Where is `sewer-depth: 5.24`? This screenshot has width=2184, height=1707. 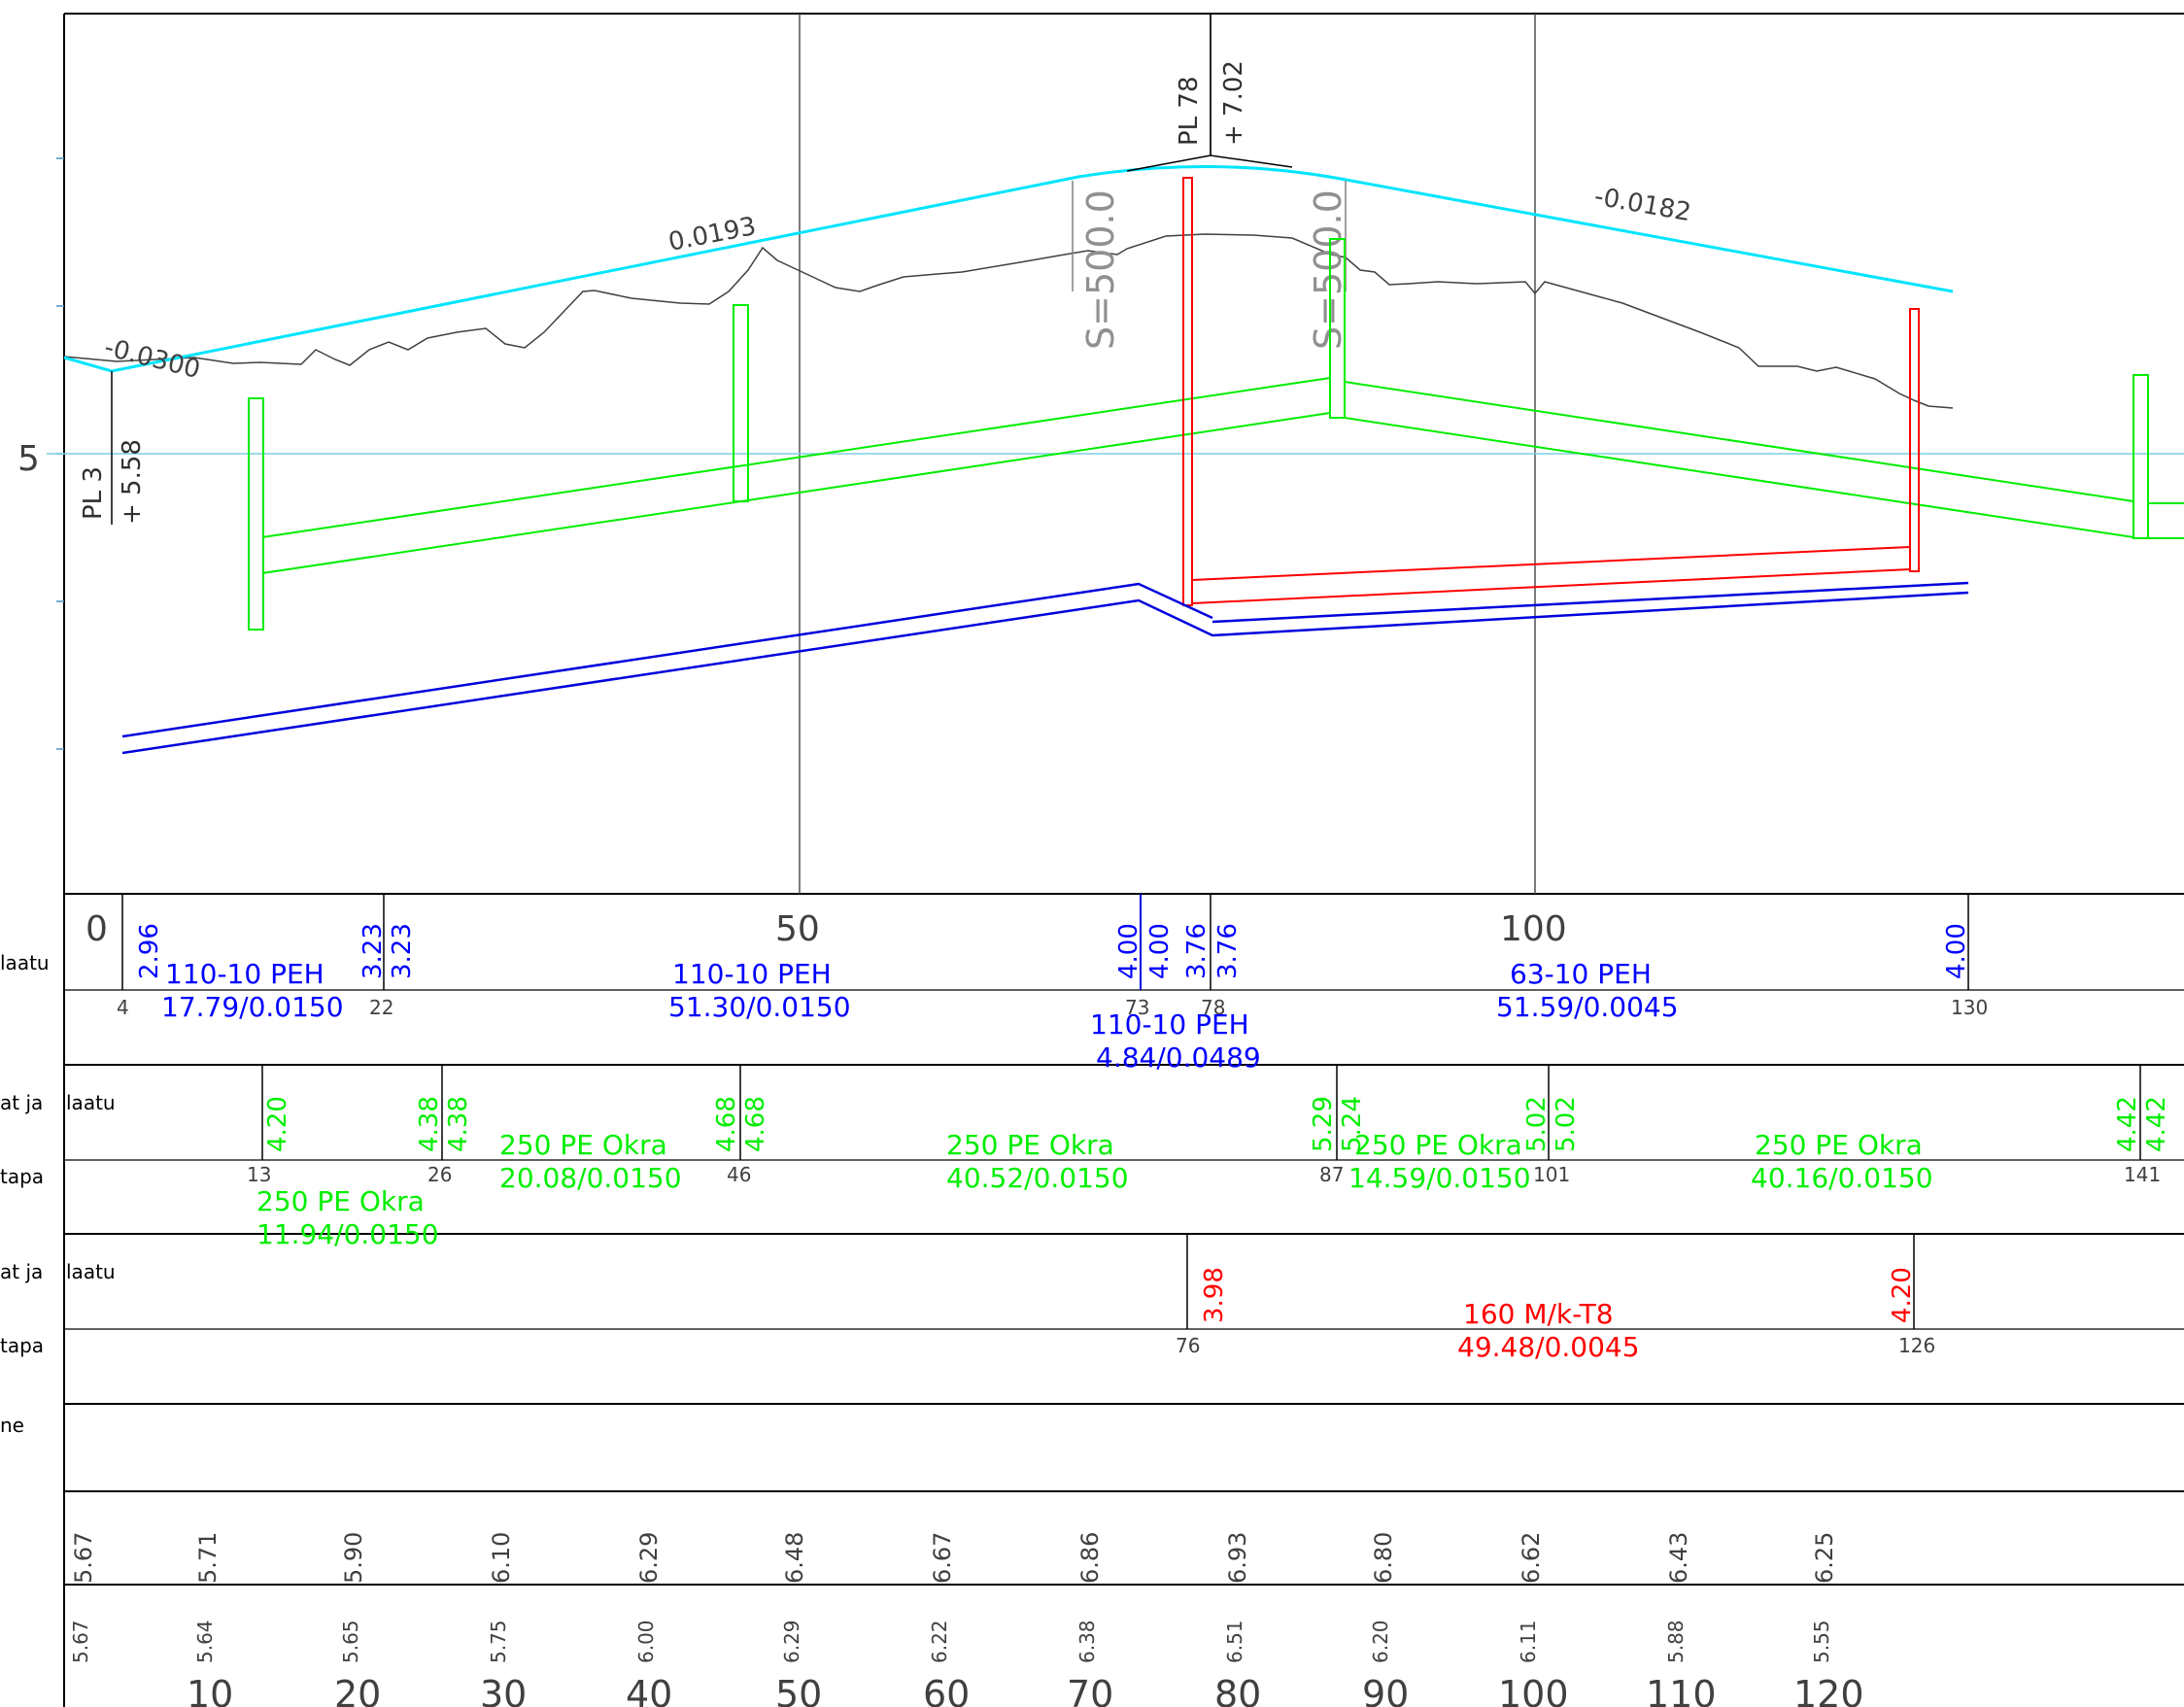 sewer-depth: 5.24 is located at coordinates (1352, 1124).